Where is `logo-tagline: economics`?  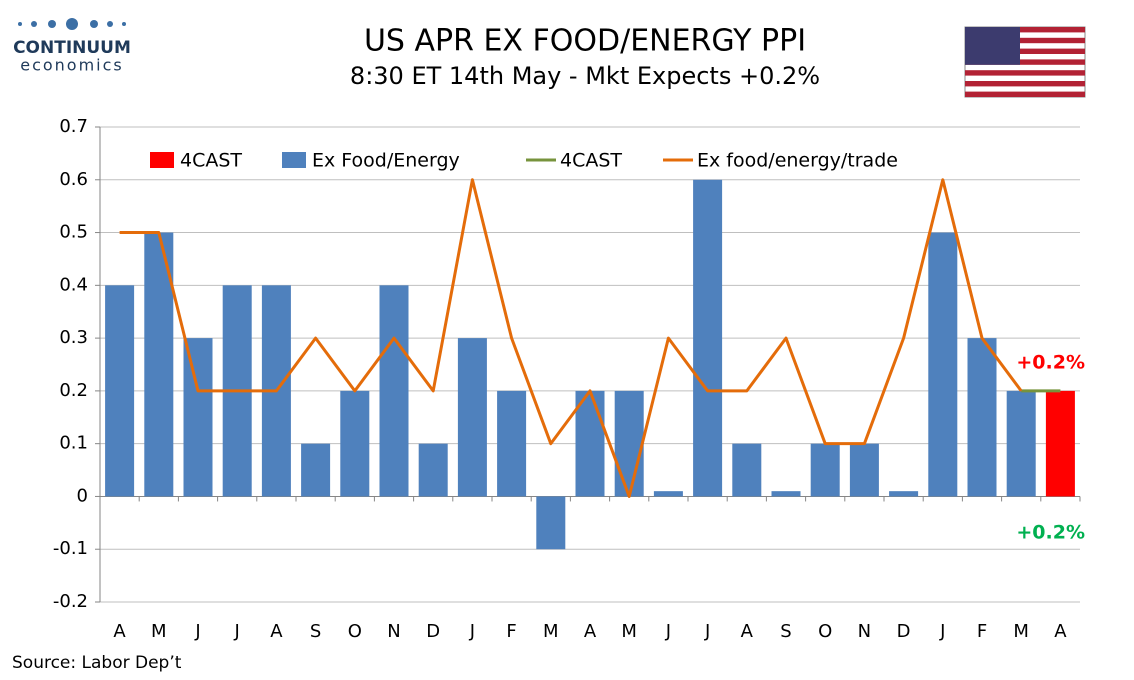
logo-tagline: economics is located at coordinates (72, 65).